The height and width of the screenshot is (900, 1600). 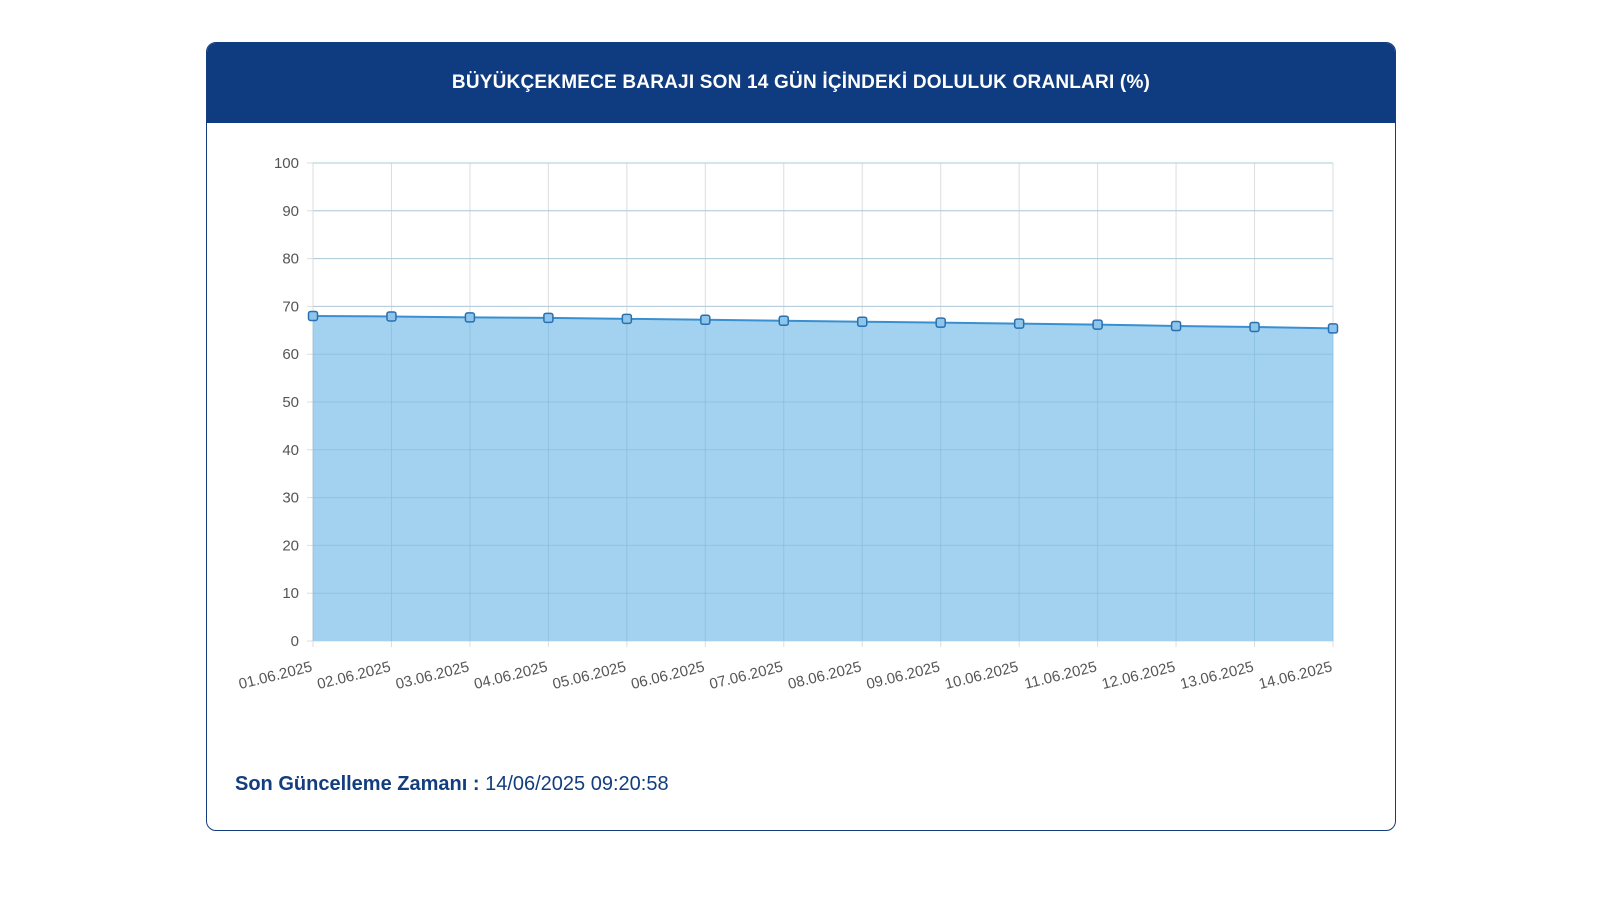 I want to click on y-tick-label: 10, so click(x=290, y=593).